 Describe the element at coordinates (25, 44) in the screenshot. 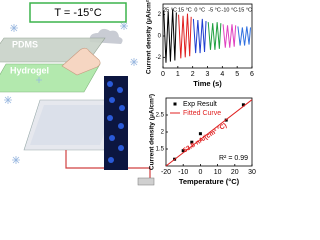

I see `pdms-label: PDMS` at that location.